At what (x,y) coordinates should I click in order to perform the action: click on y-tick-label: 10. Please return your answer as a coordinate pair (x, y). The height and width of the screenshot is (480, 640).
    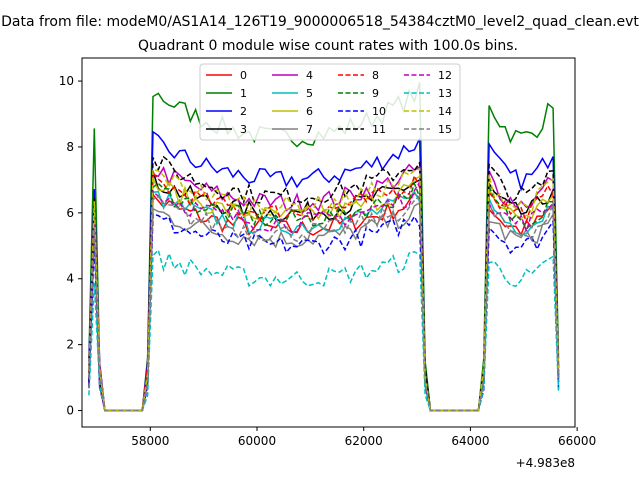
    Looking at the image, I should click on (66, 81).